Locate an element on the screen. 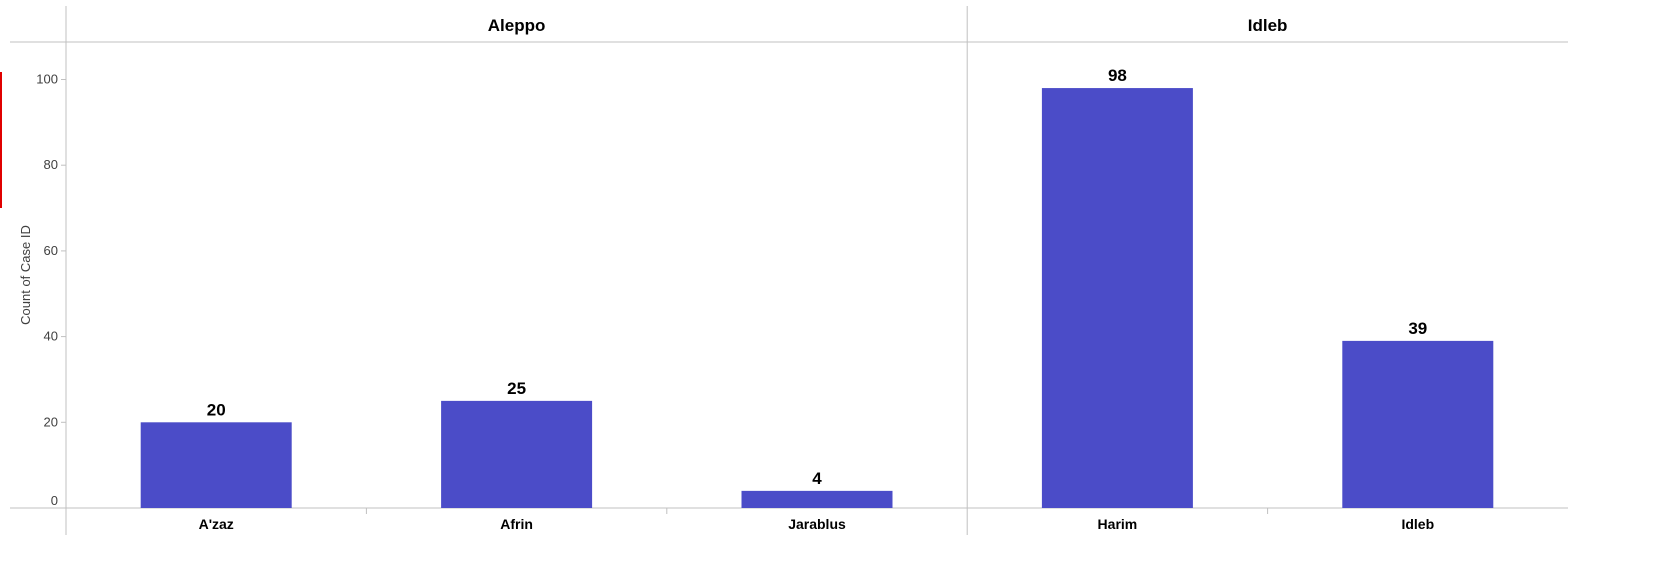  x-tick-label: Jarablus is located at coordinates (817, 524).